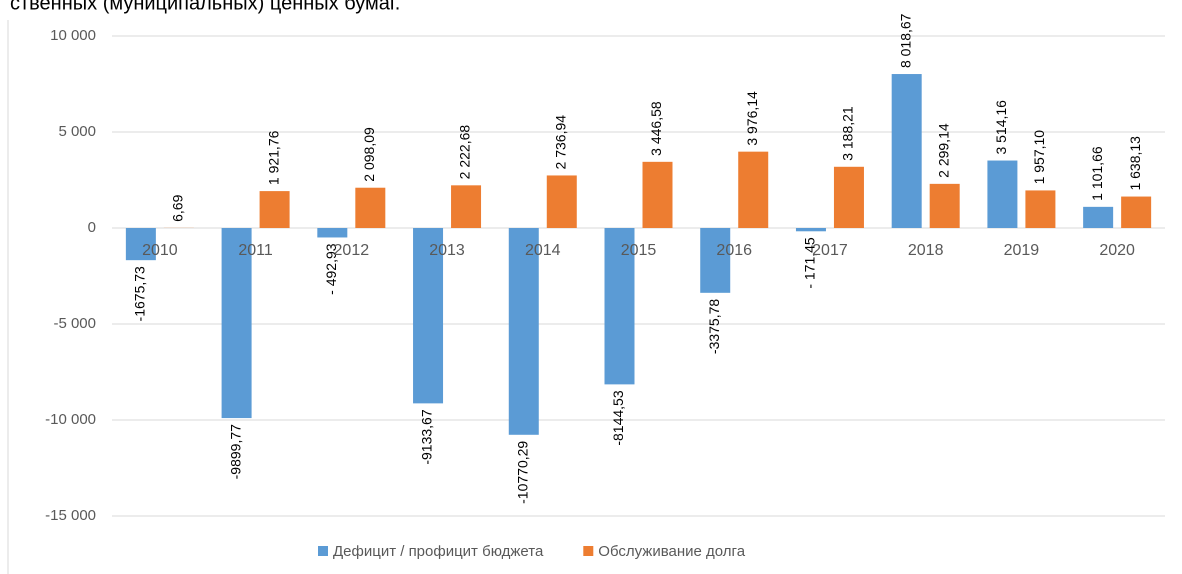 The image size is (1182, 574). I want to click on data-label: 6,69, so click(178, 207).